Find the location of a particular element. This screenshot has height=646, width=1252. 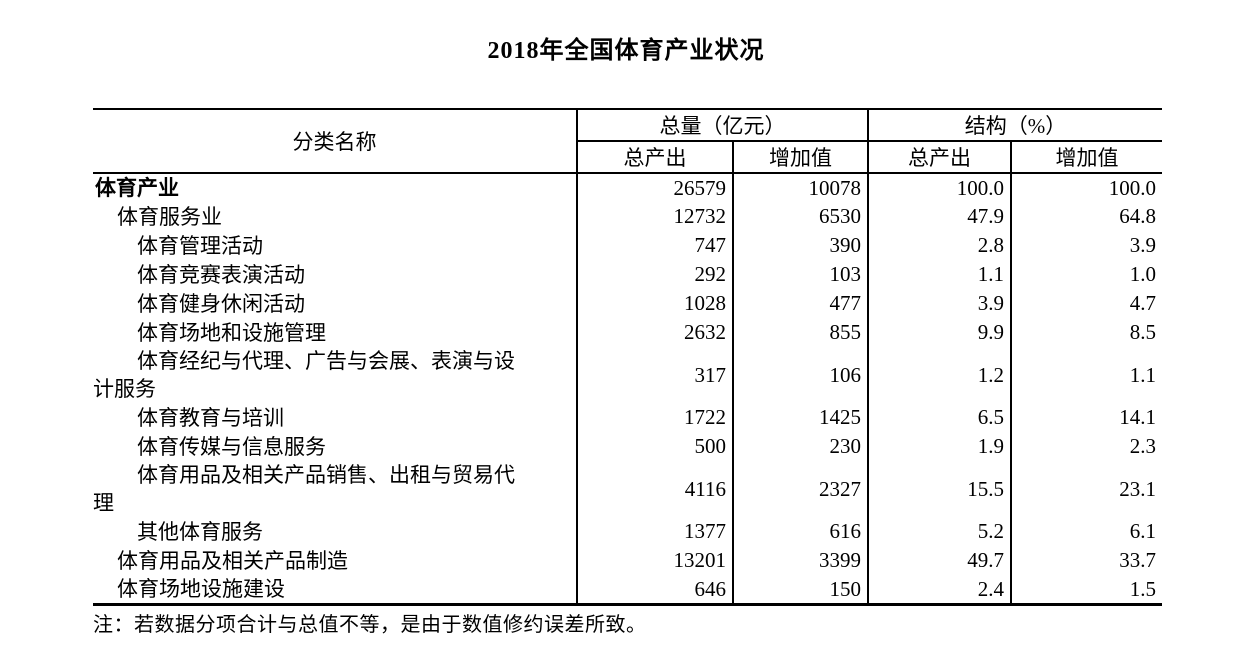

footnote: 注：若数据分项合计与总值不等，是由于数值修约误差所致。 is located at coordinates (370, 625).